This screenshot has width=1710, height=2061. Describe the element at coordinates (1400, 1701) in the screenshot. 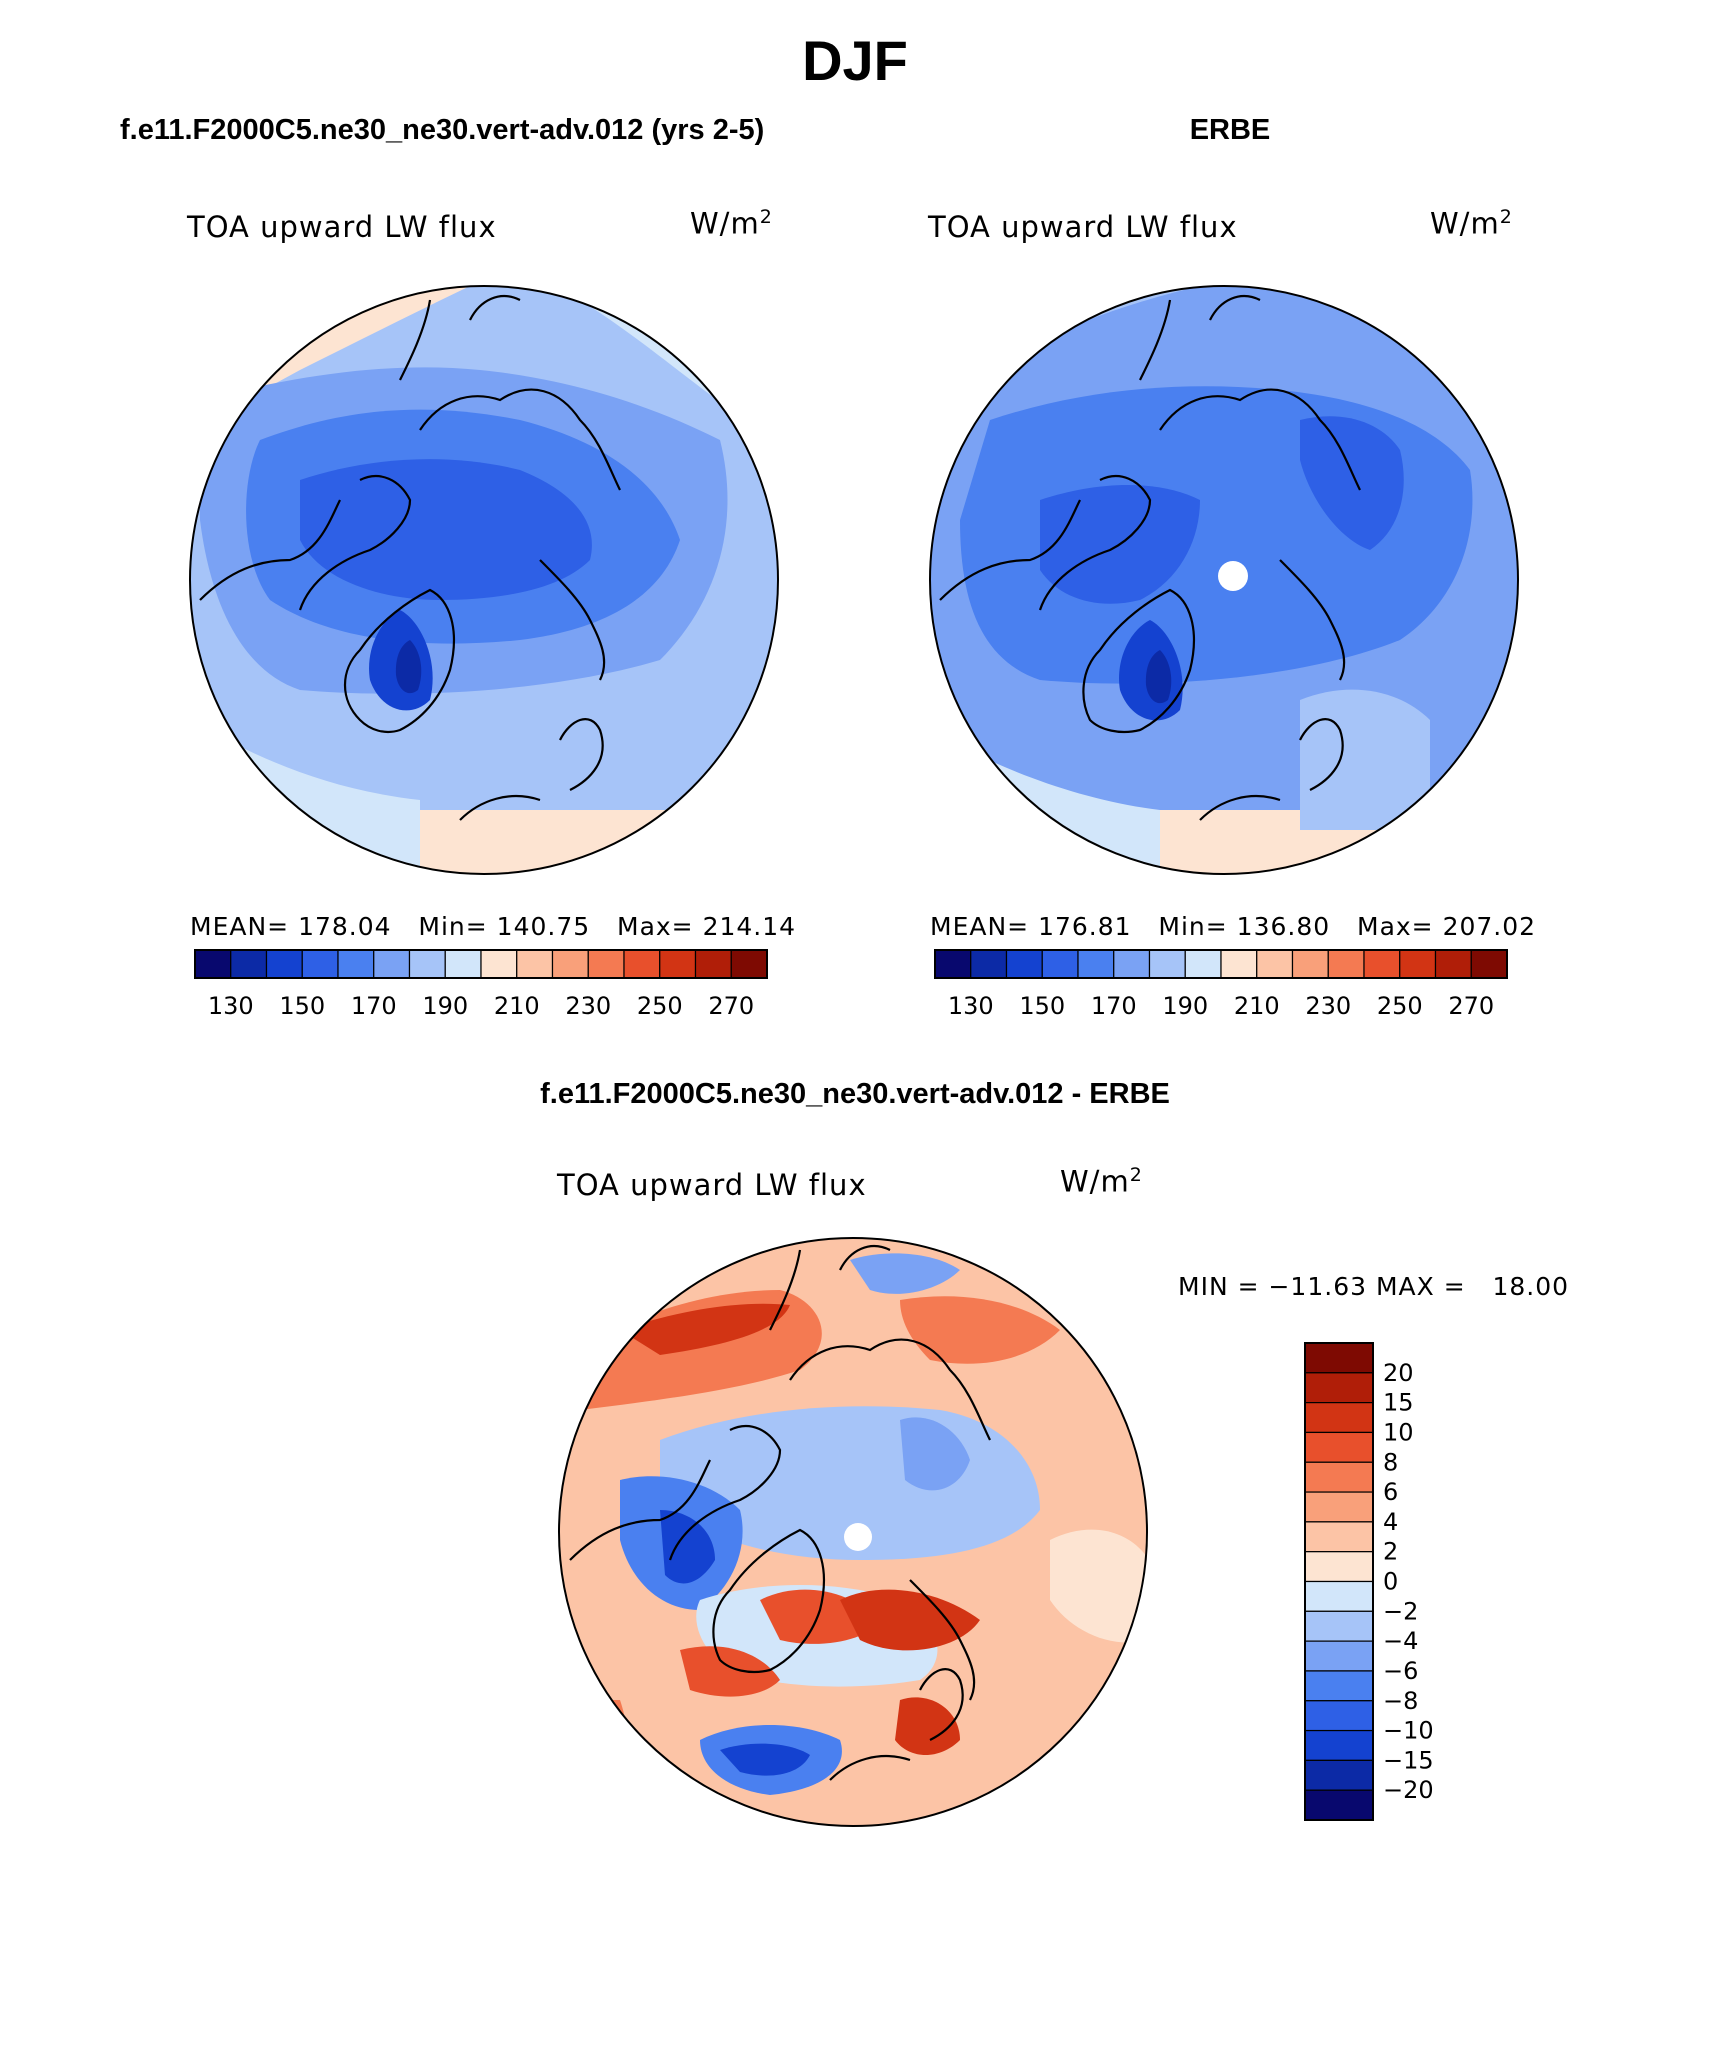

I see `diff-colorbar-tick-label: −8` at that location.